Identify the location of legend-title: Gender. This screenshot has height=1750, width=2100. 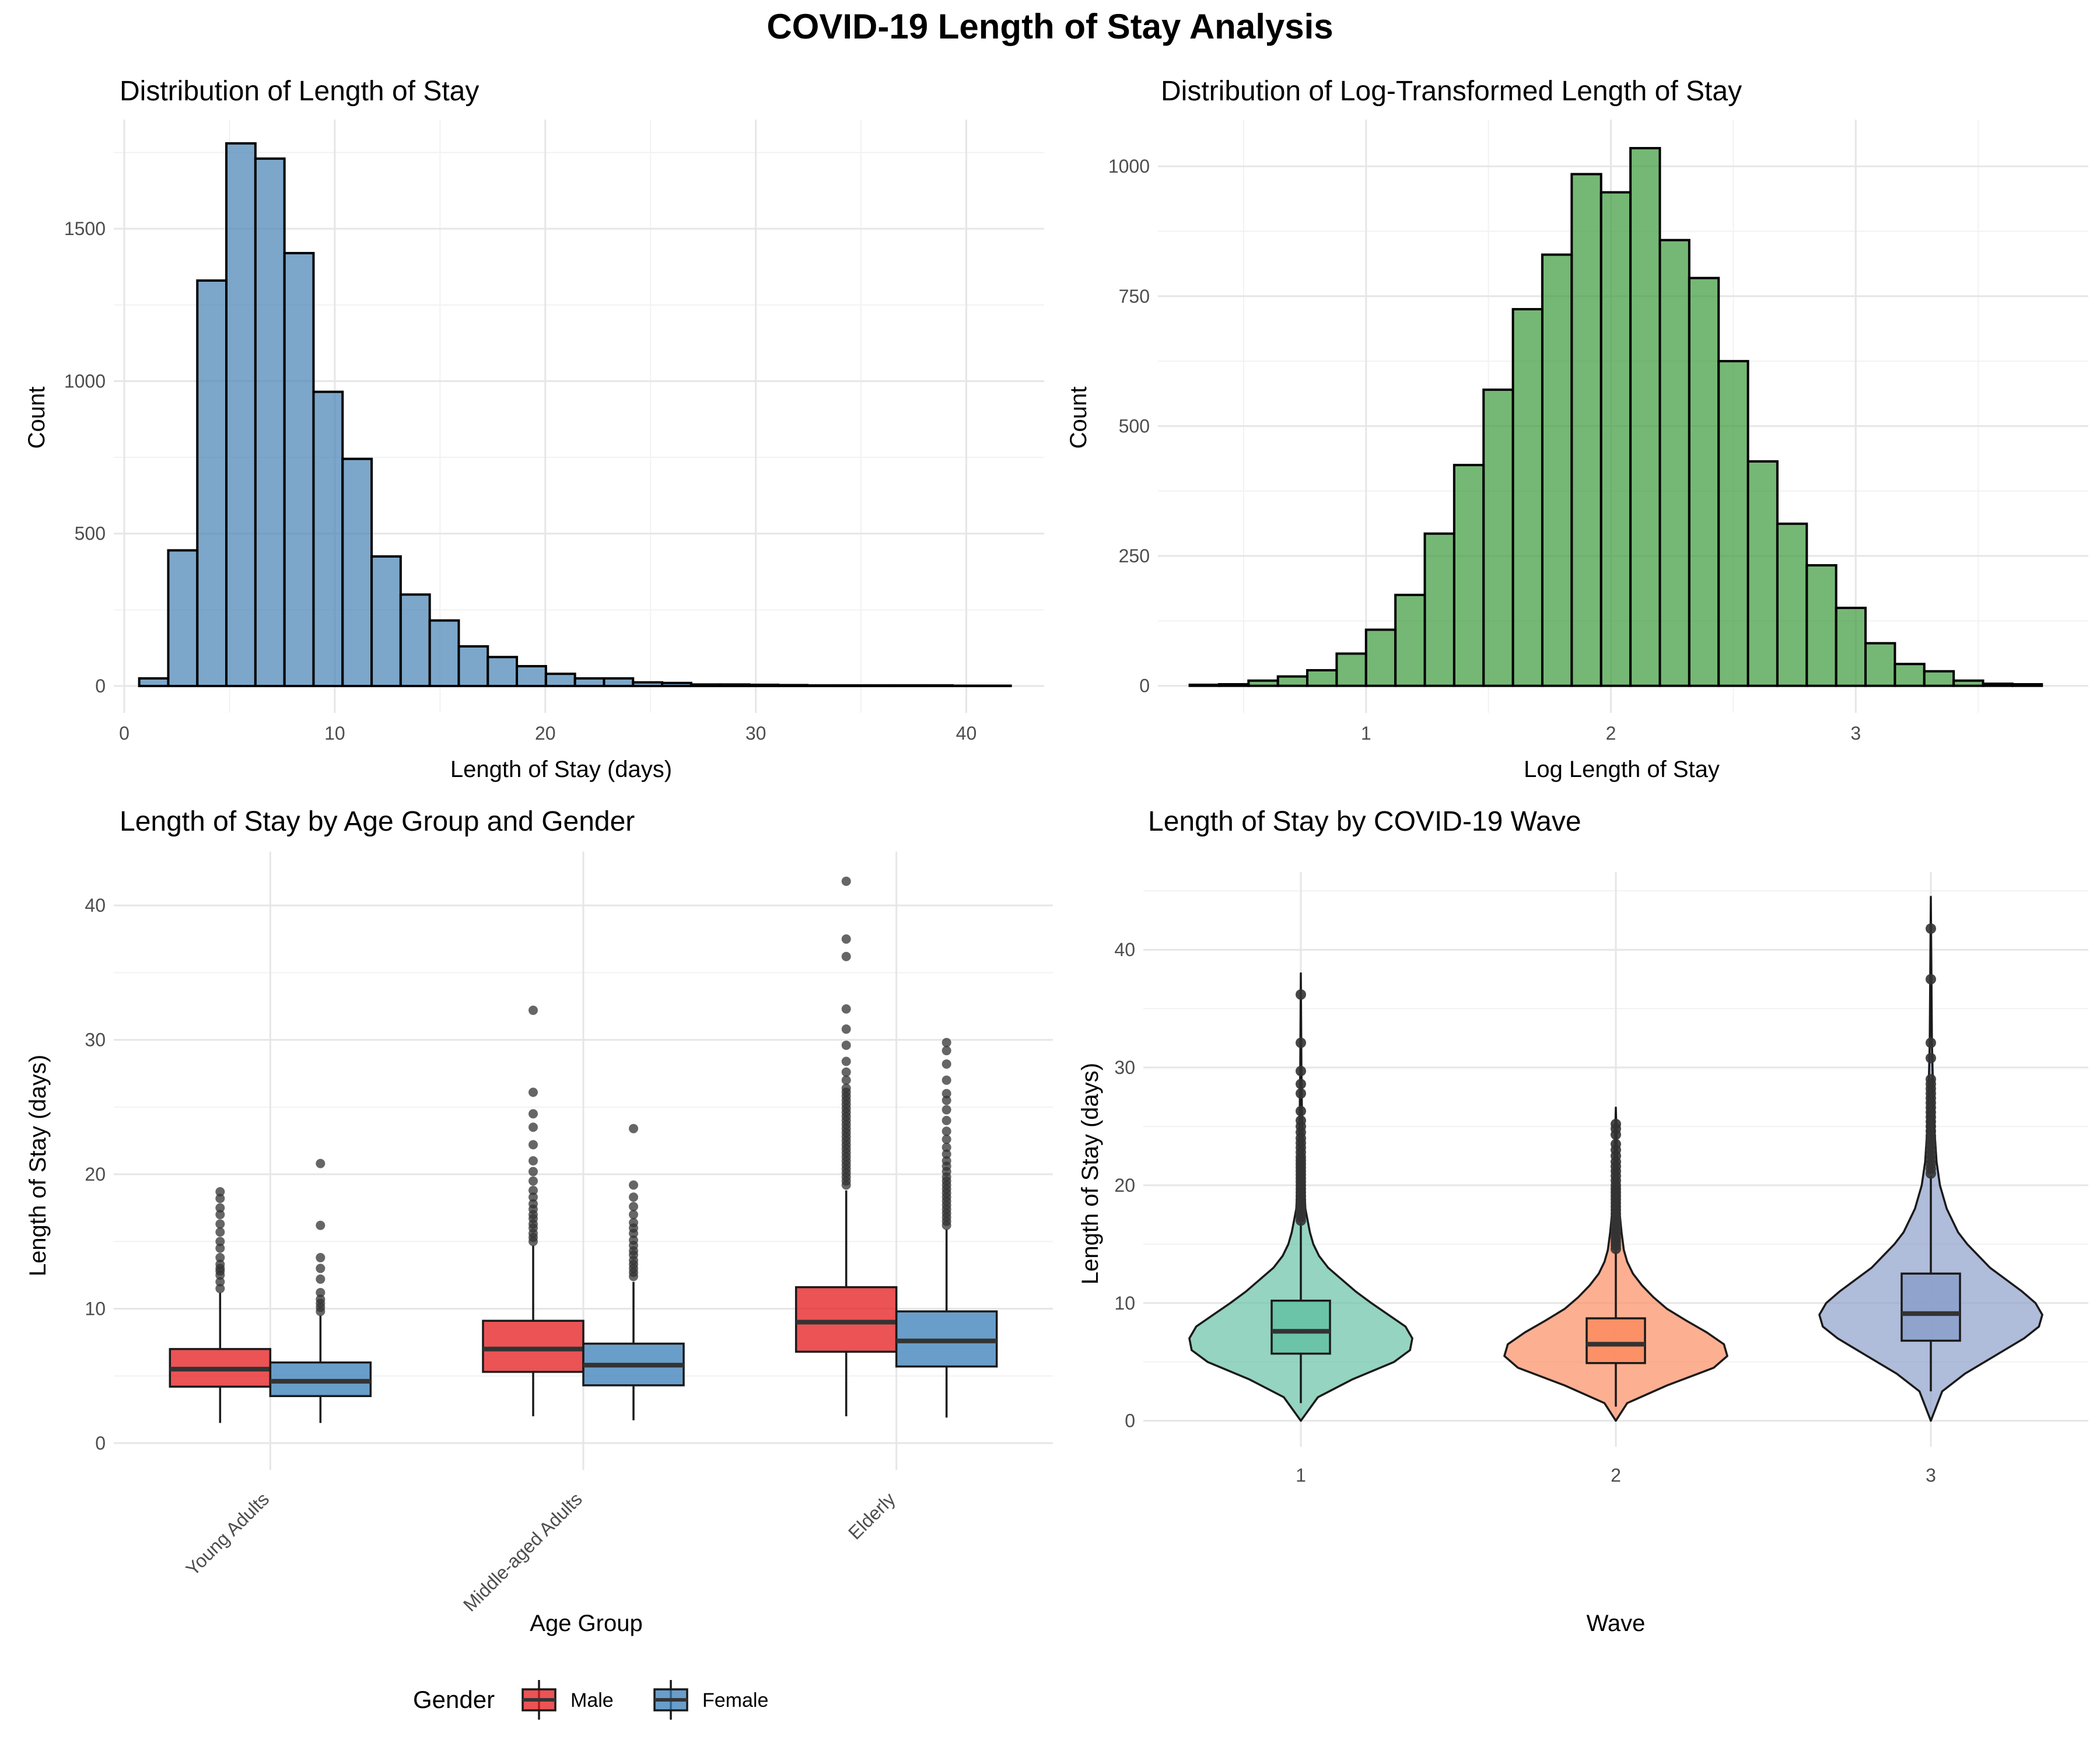
(454, 1699).